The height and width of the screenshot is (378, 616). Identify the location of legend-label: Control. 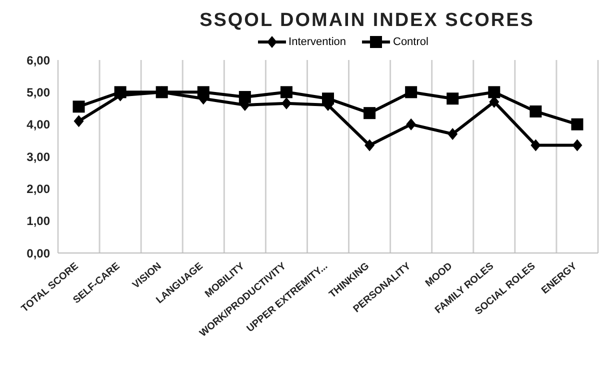
(410, 42).